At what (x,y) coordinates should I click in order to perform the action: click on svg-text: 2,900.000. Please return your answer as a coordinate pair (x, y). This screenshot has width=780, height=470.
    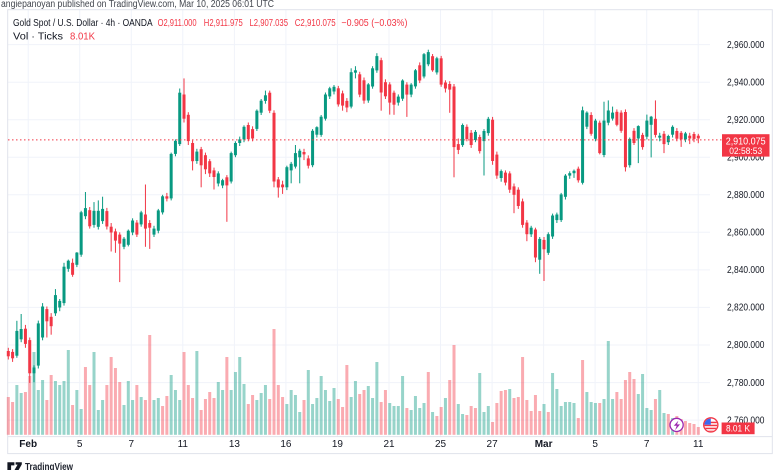
    Looking at the image, I should click on (746, 157).